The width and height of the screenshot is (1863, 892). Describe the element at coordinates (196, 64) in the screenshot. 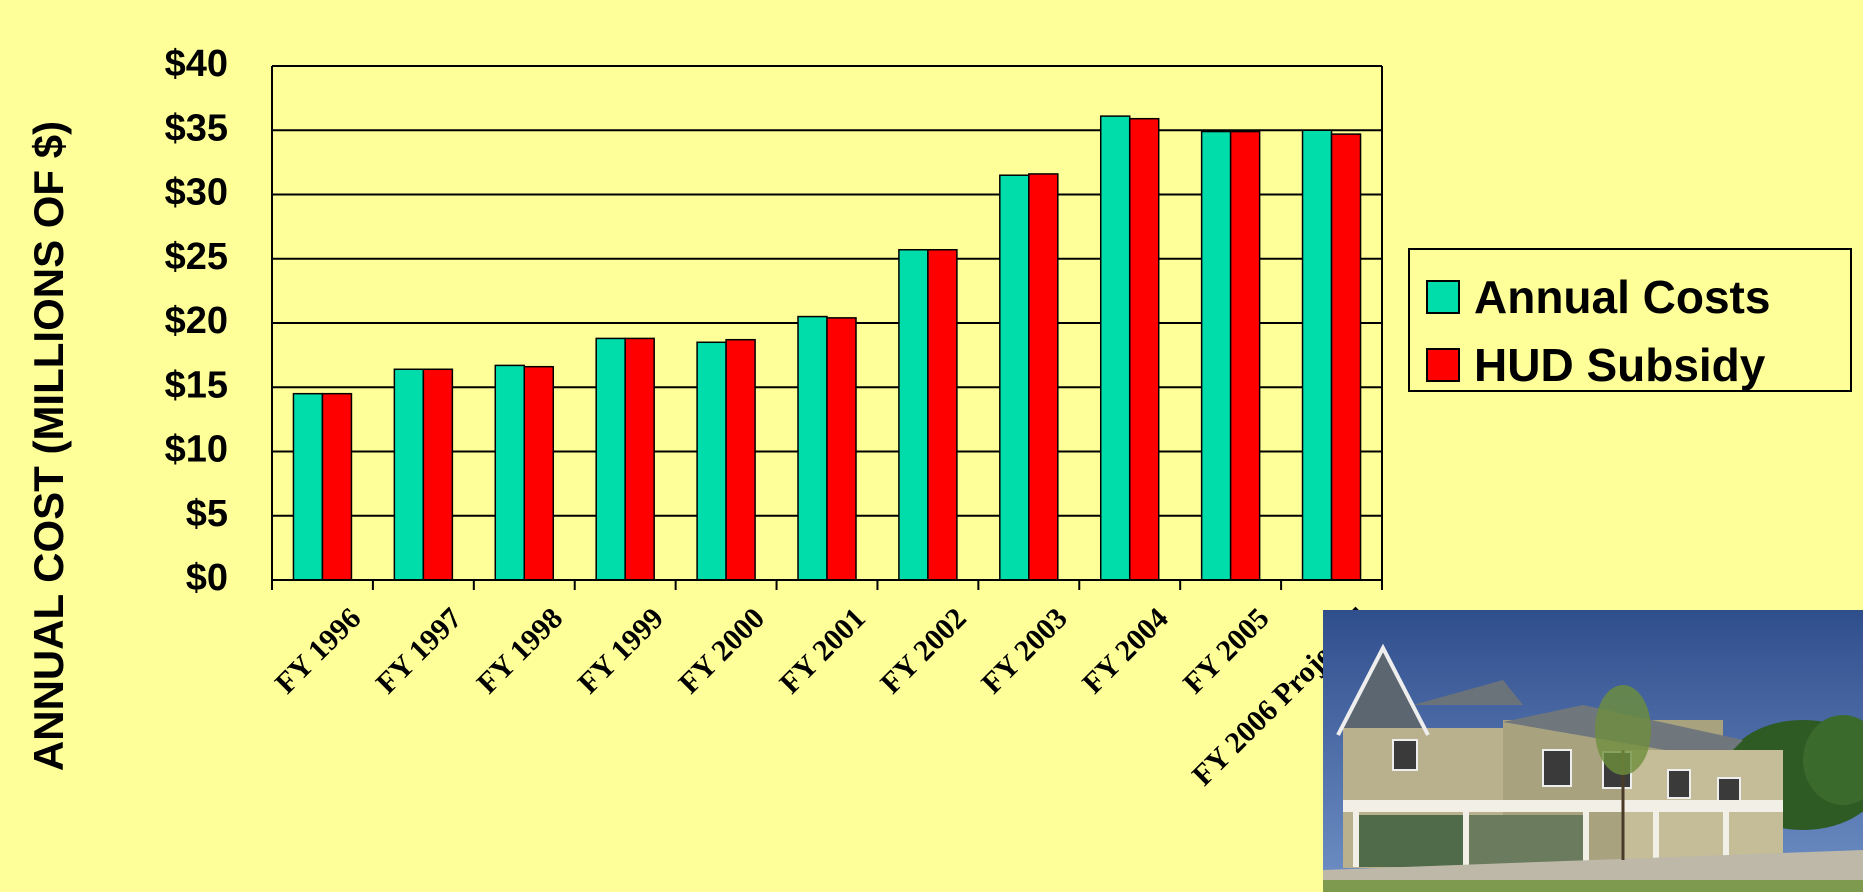

I see `y-tick-label: $40` at that location.